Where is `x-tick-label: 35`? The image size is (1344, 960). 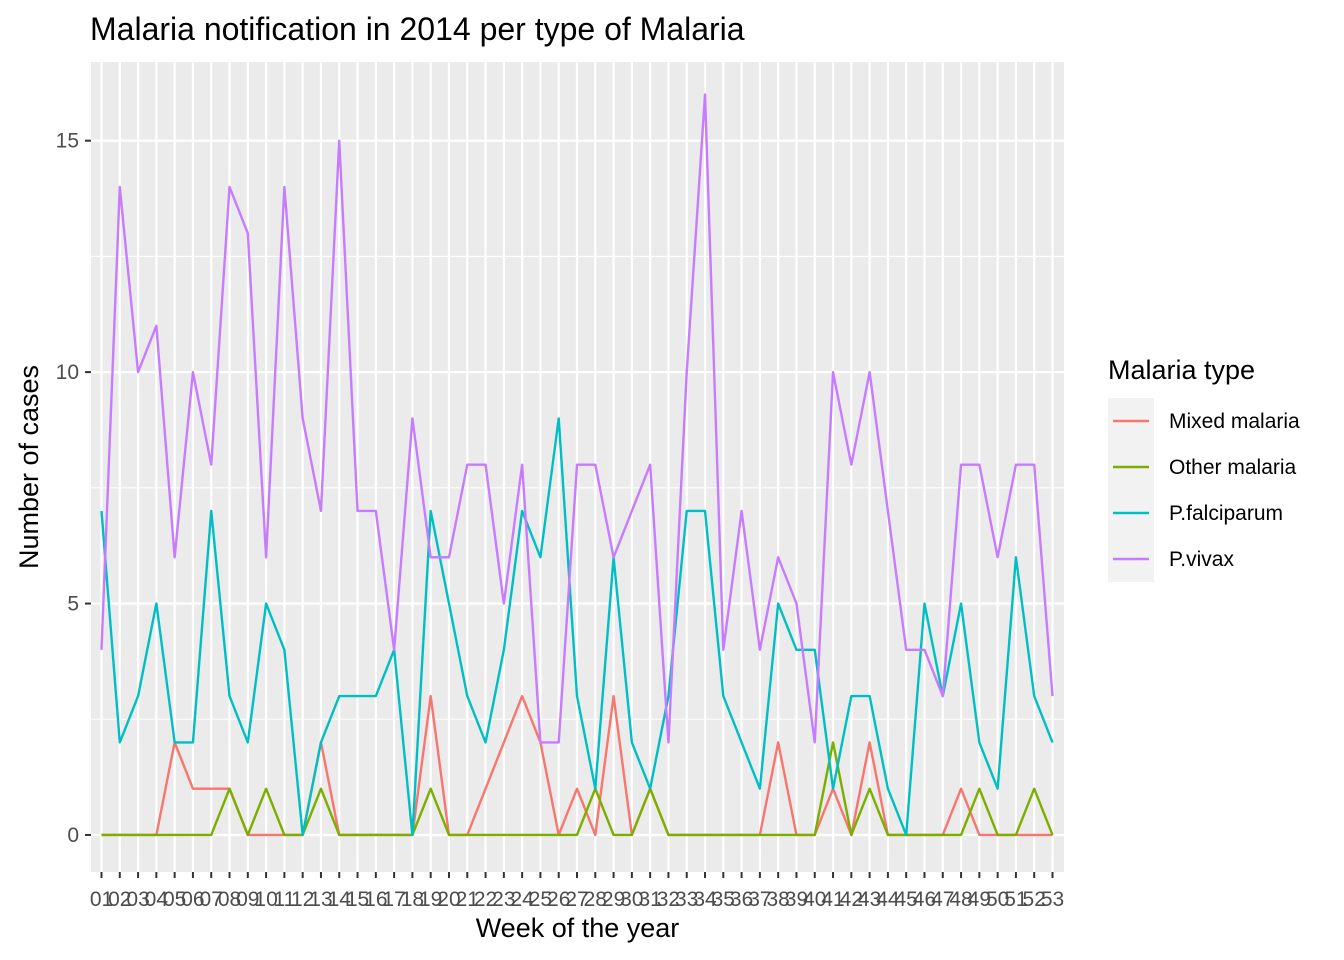
x-tick-label: 35 is located at coordinates (723, 899).